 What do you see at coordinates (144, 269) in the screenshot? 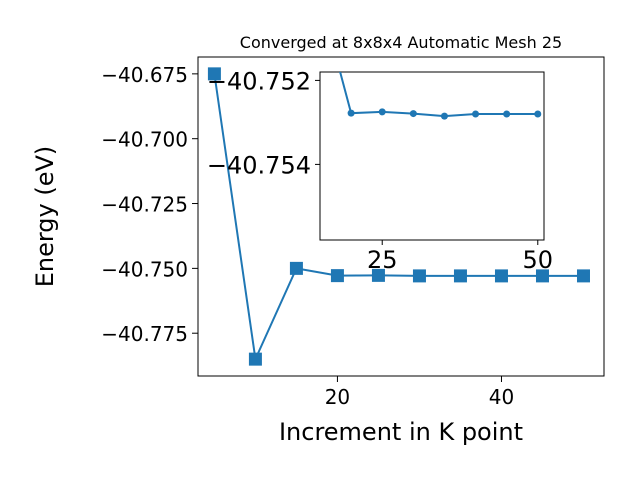
I see `main-y-tick-label: −40.750` at bounding box center [144, 269].